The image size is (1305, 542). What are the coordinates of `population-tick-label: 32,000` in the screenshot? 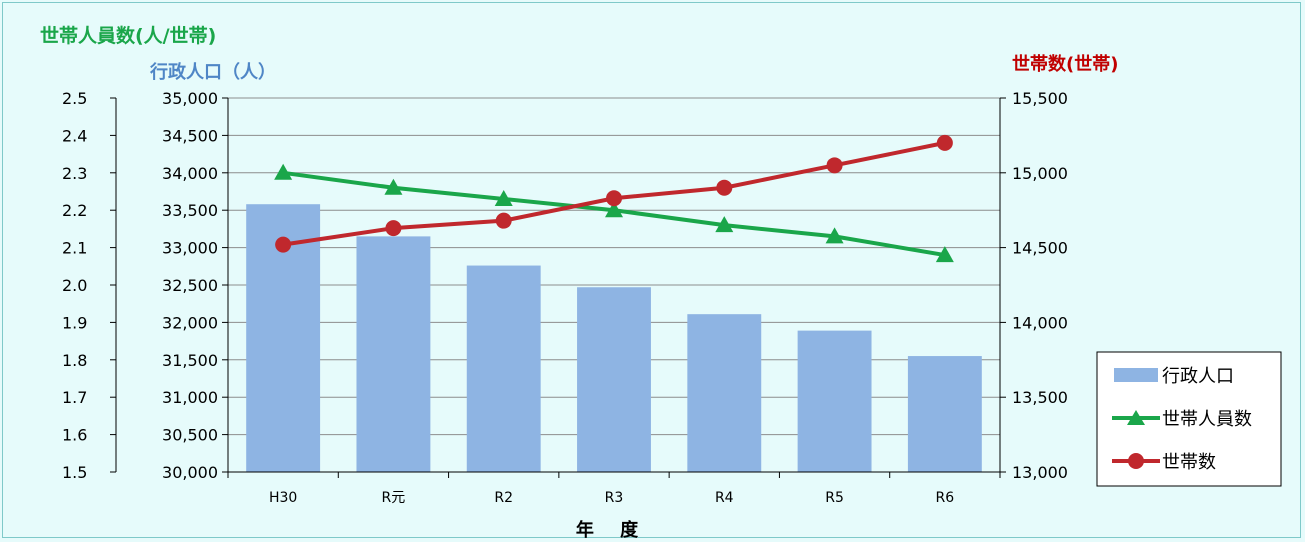 It's located at (190, 322).